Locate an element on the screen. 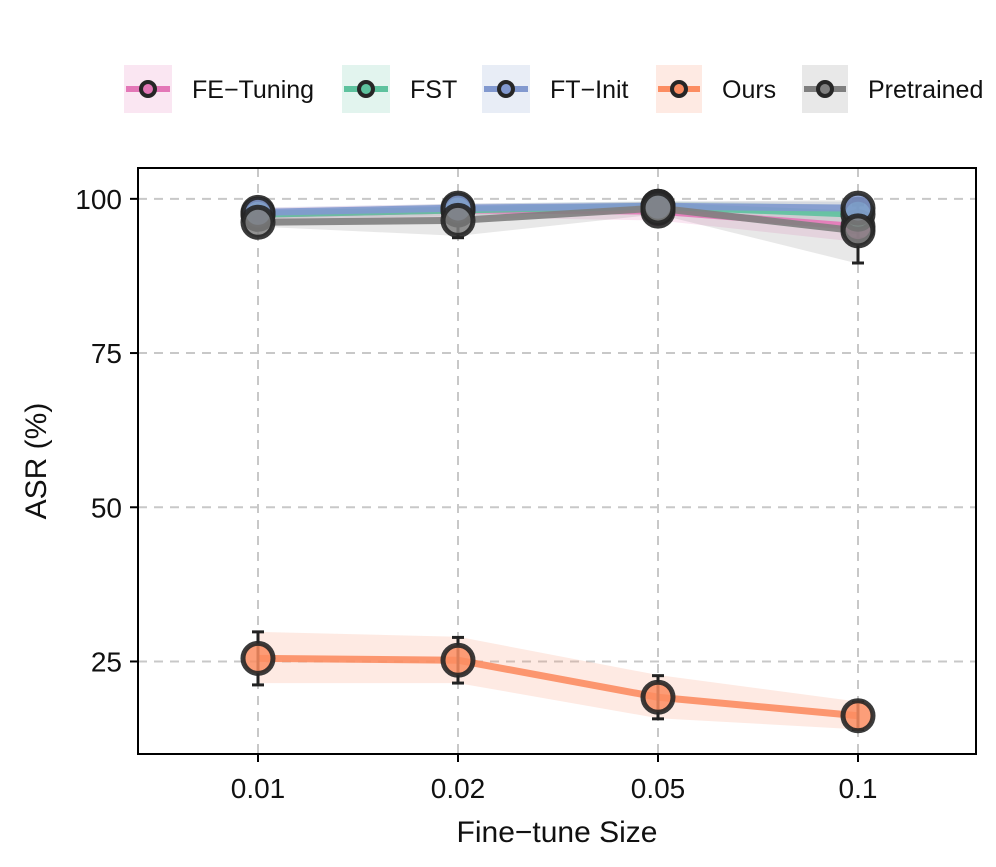 This screenshot has height=867, width=996. legend-item-ft-init: FT−Init is located at coordinates (555, 89).